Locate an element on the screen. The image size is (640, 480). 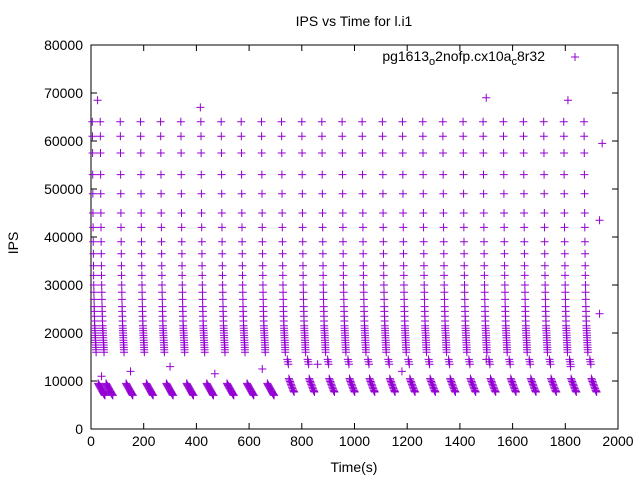
x-tick-label: 1400 is located at coordinates (459, 441).